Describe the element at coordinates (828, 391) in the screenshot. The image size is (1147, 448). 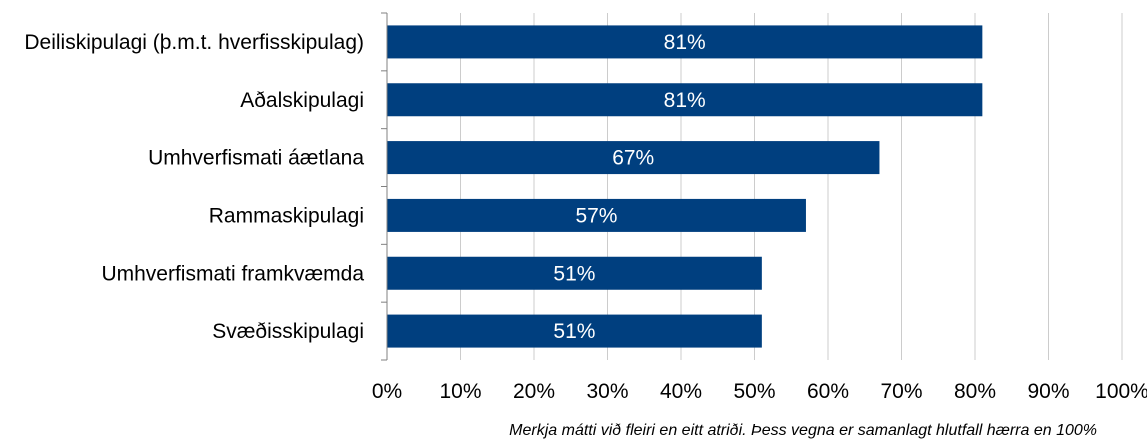
I see `x-tick-label: 60%` at that location.